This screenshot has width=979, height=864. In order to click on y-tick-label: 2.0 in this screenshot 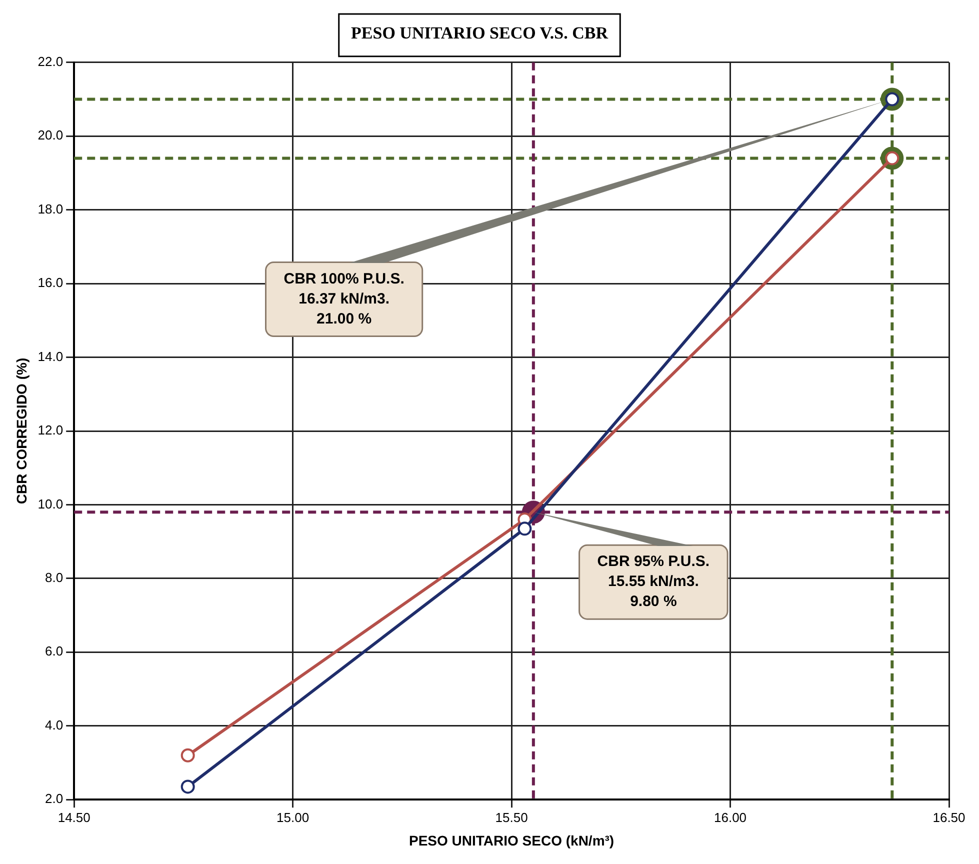, I will do `click(54, 798)`.